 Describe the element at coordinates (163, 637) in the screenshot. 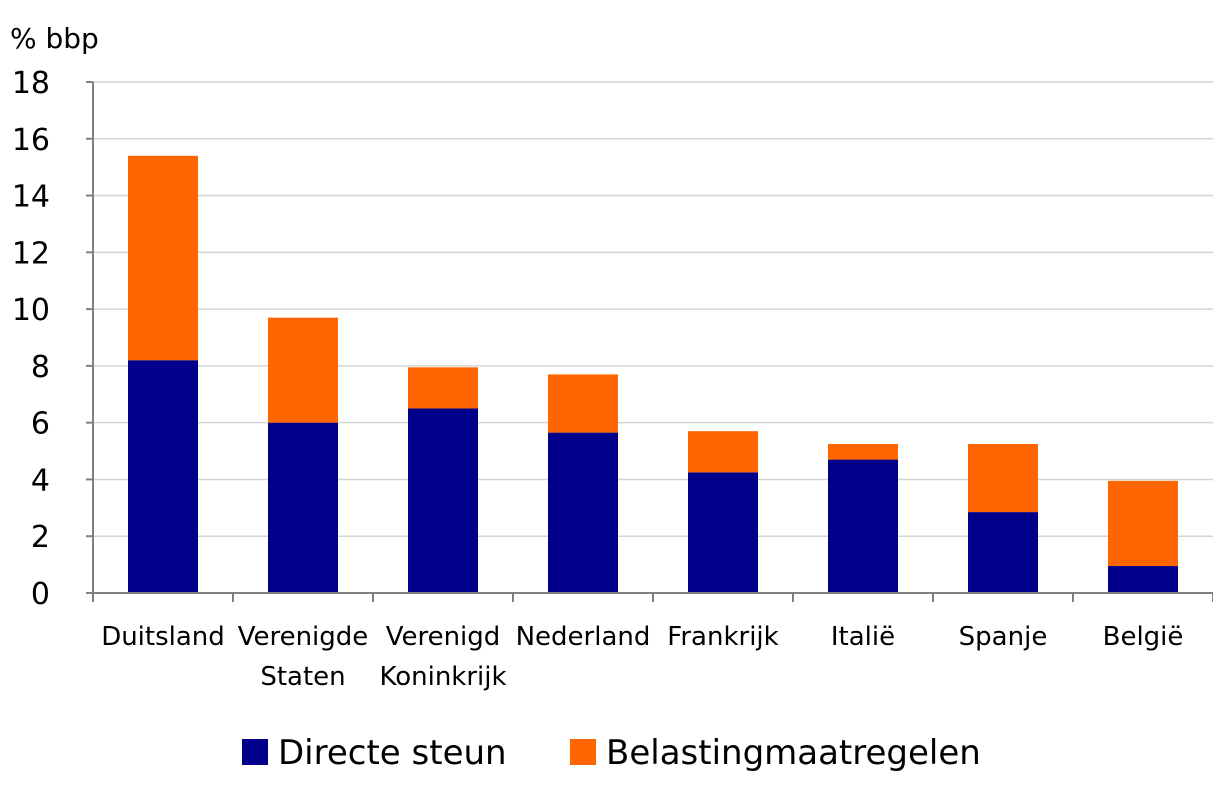

I see `x-category-label: Duitsland` at that location.